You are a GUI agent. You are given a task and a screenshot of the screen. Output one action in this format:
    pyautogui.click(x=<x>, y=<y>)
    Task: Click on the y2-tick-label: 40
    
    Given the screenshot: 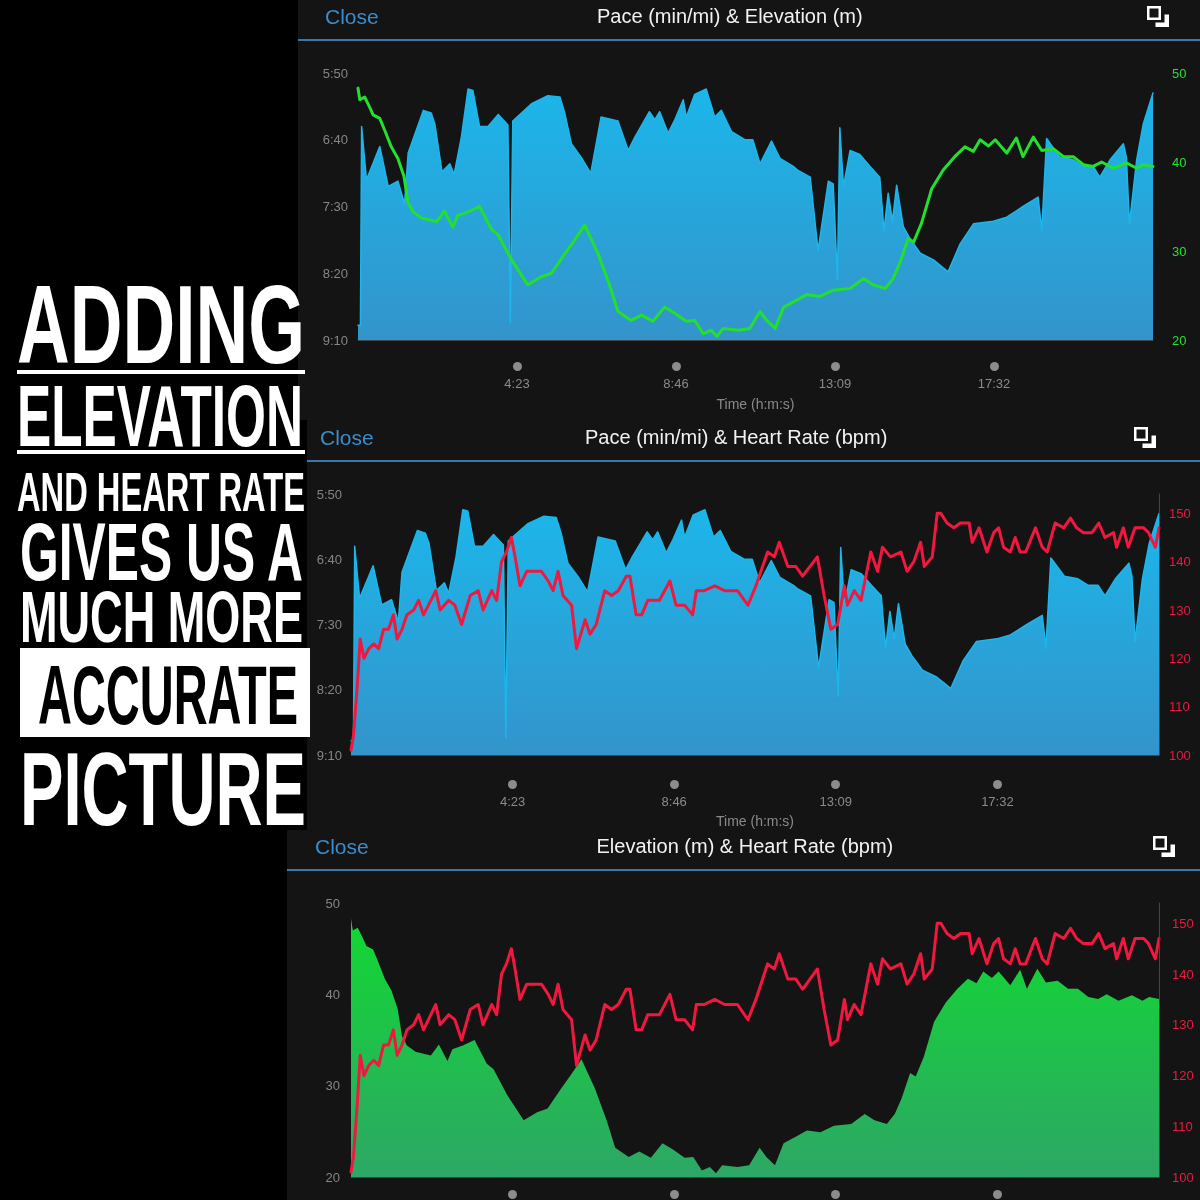 What is the action you would take?
    pyautogui.click(x=1179, y=162)
    